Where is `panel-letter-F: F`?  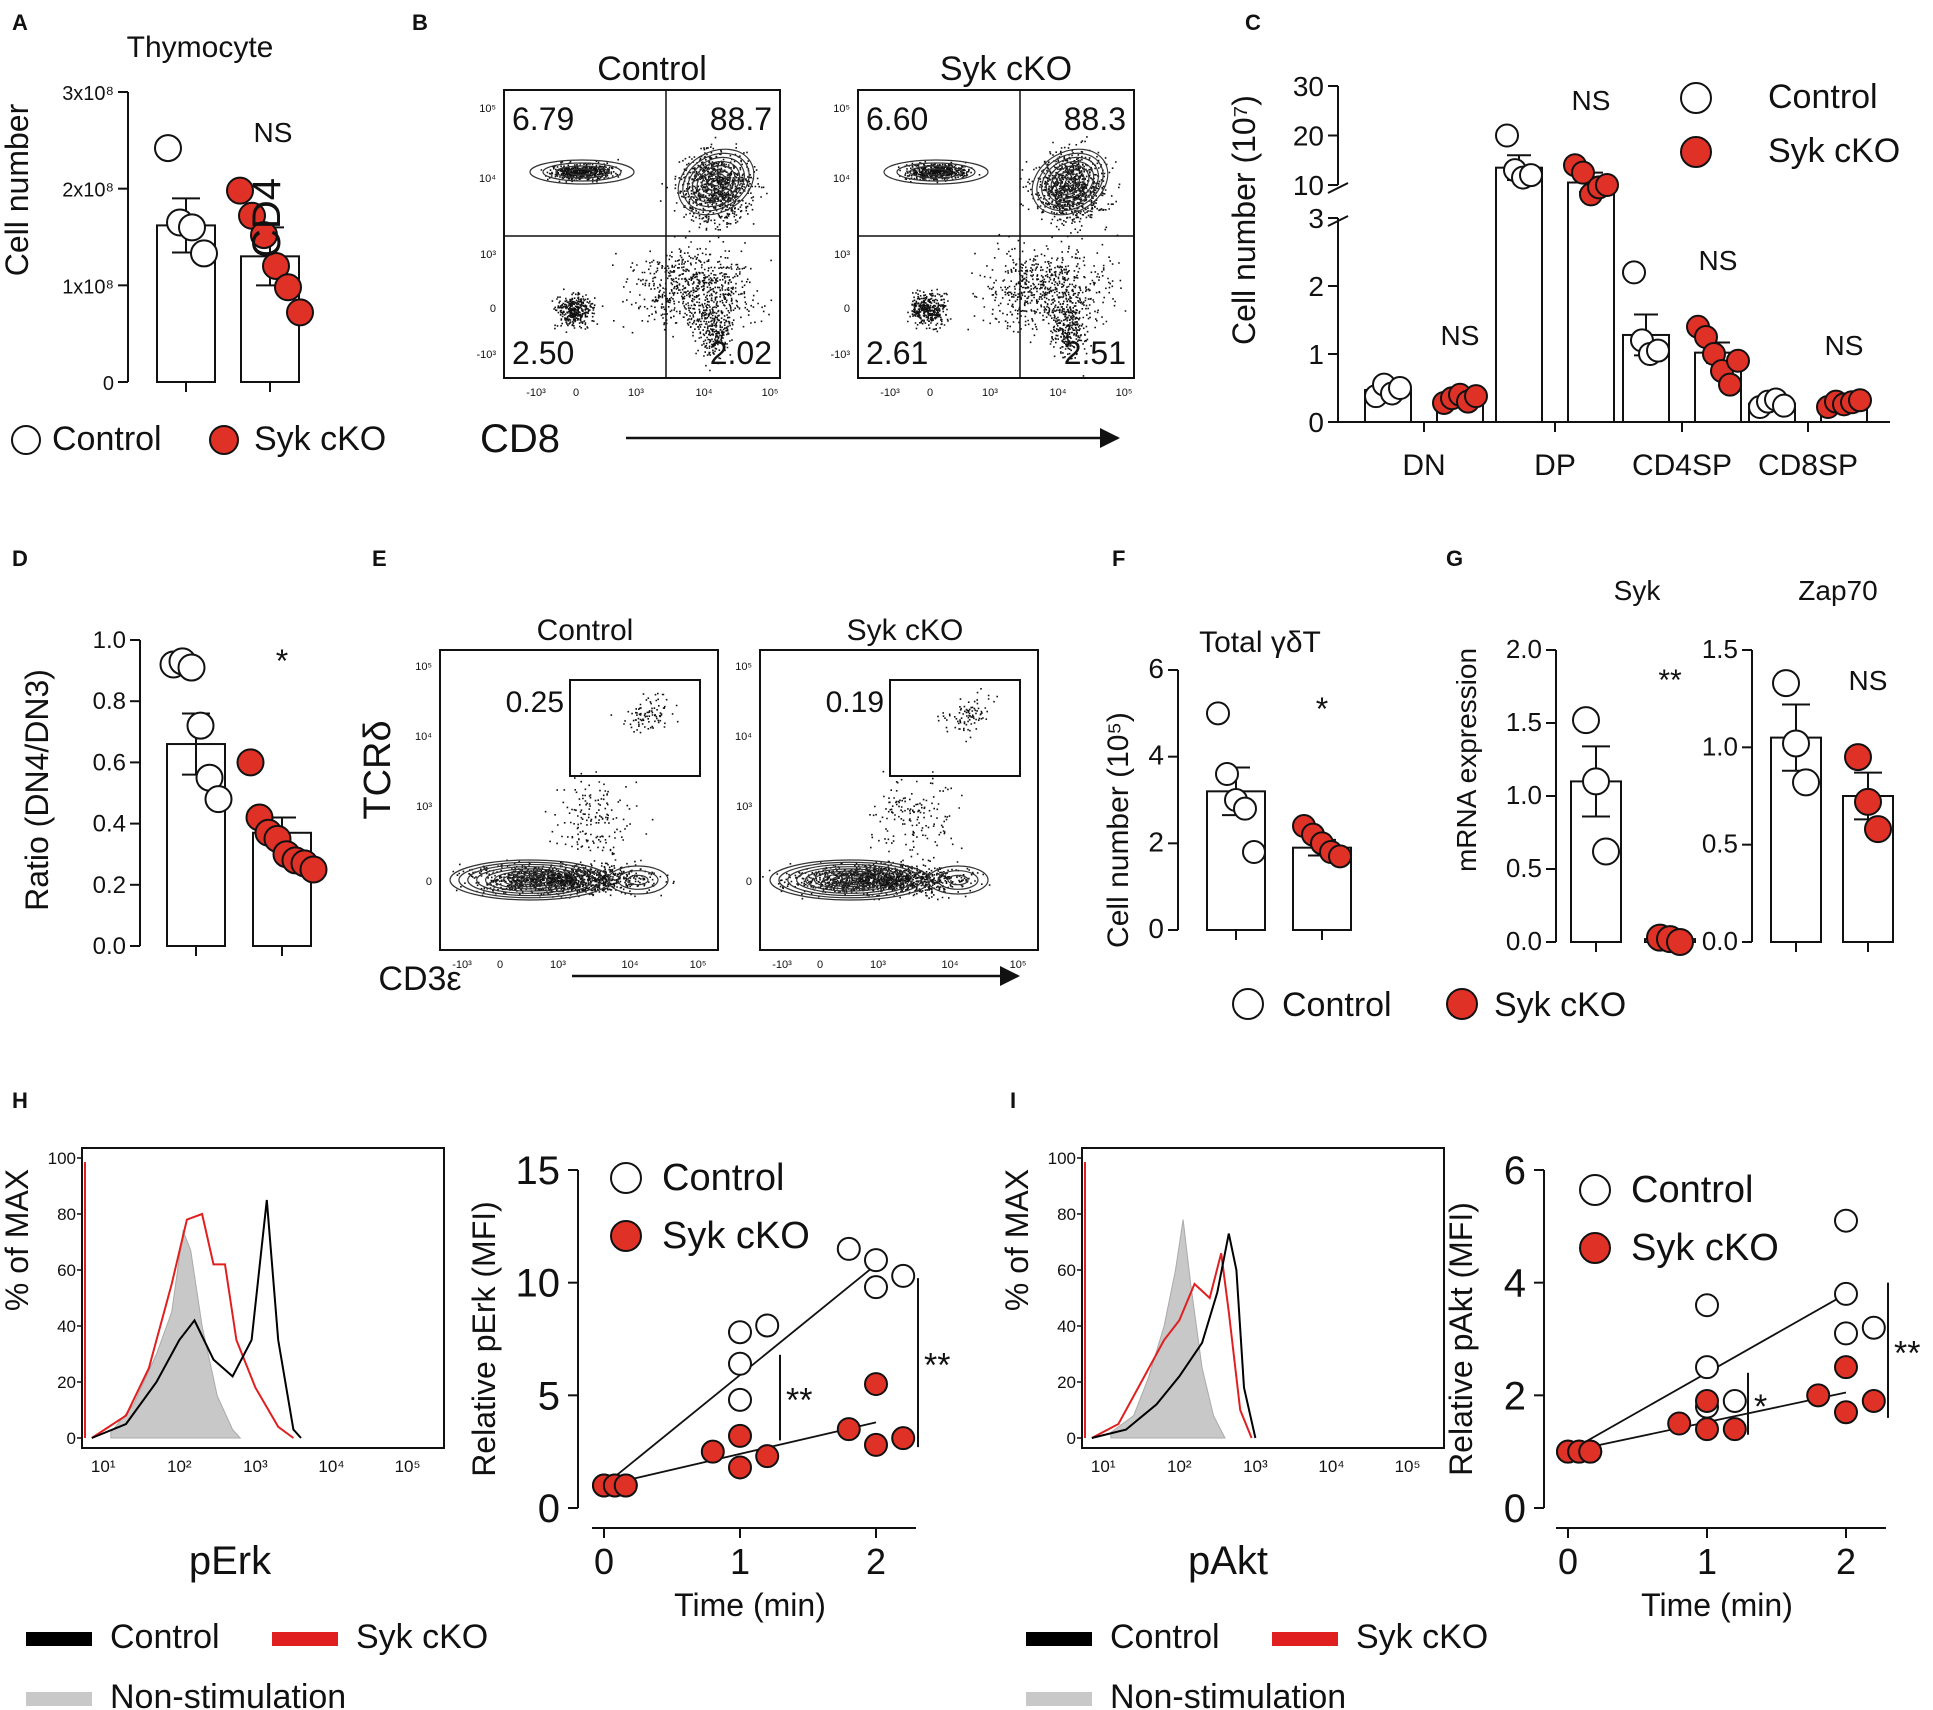
panel-letter-F: F is located at coordinates (1118, 558).